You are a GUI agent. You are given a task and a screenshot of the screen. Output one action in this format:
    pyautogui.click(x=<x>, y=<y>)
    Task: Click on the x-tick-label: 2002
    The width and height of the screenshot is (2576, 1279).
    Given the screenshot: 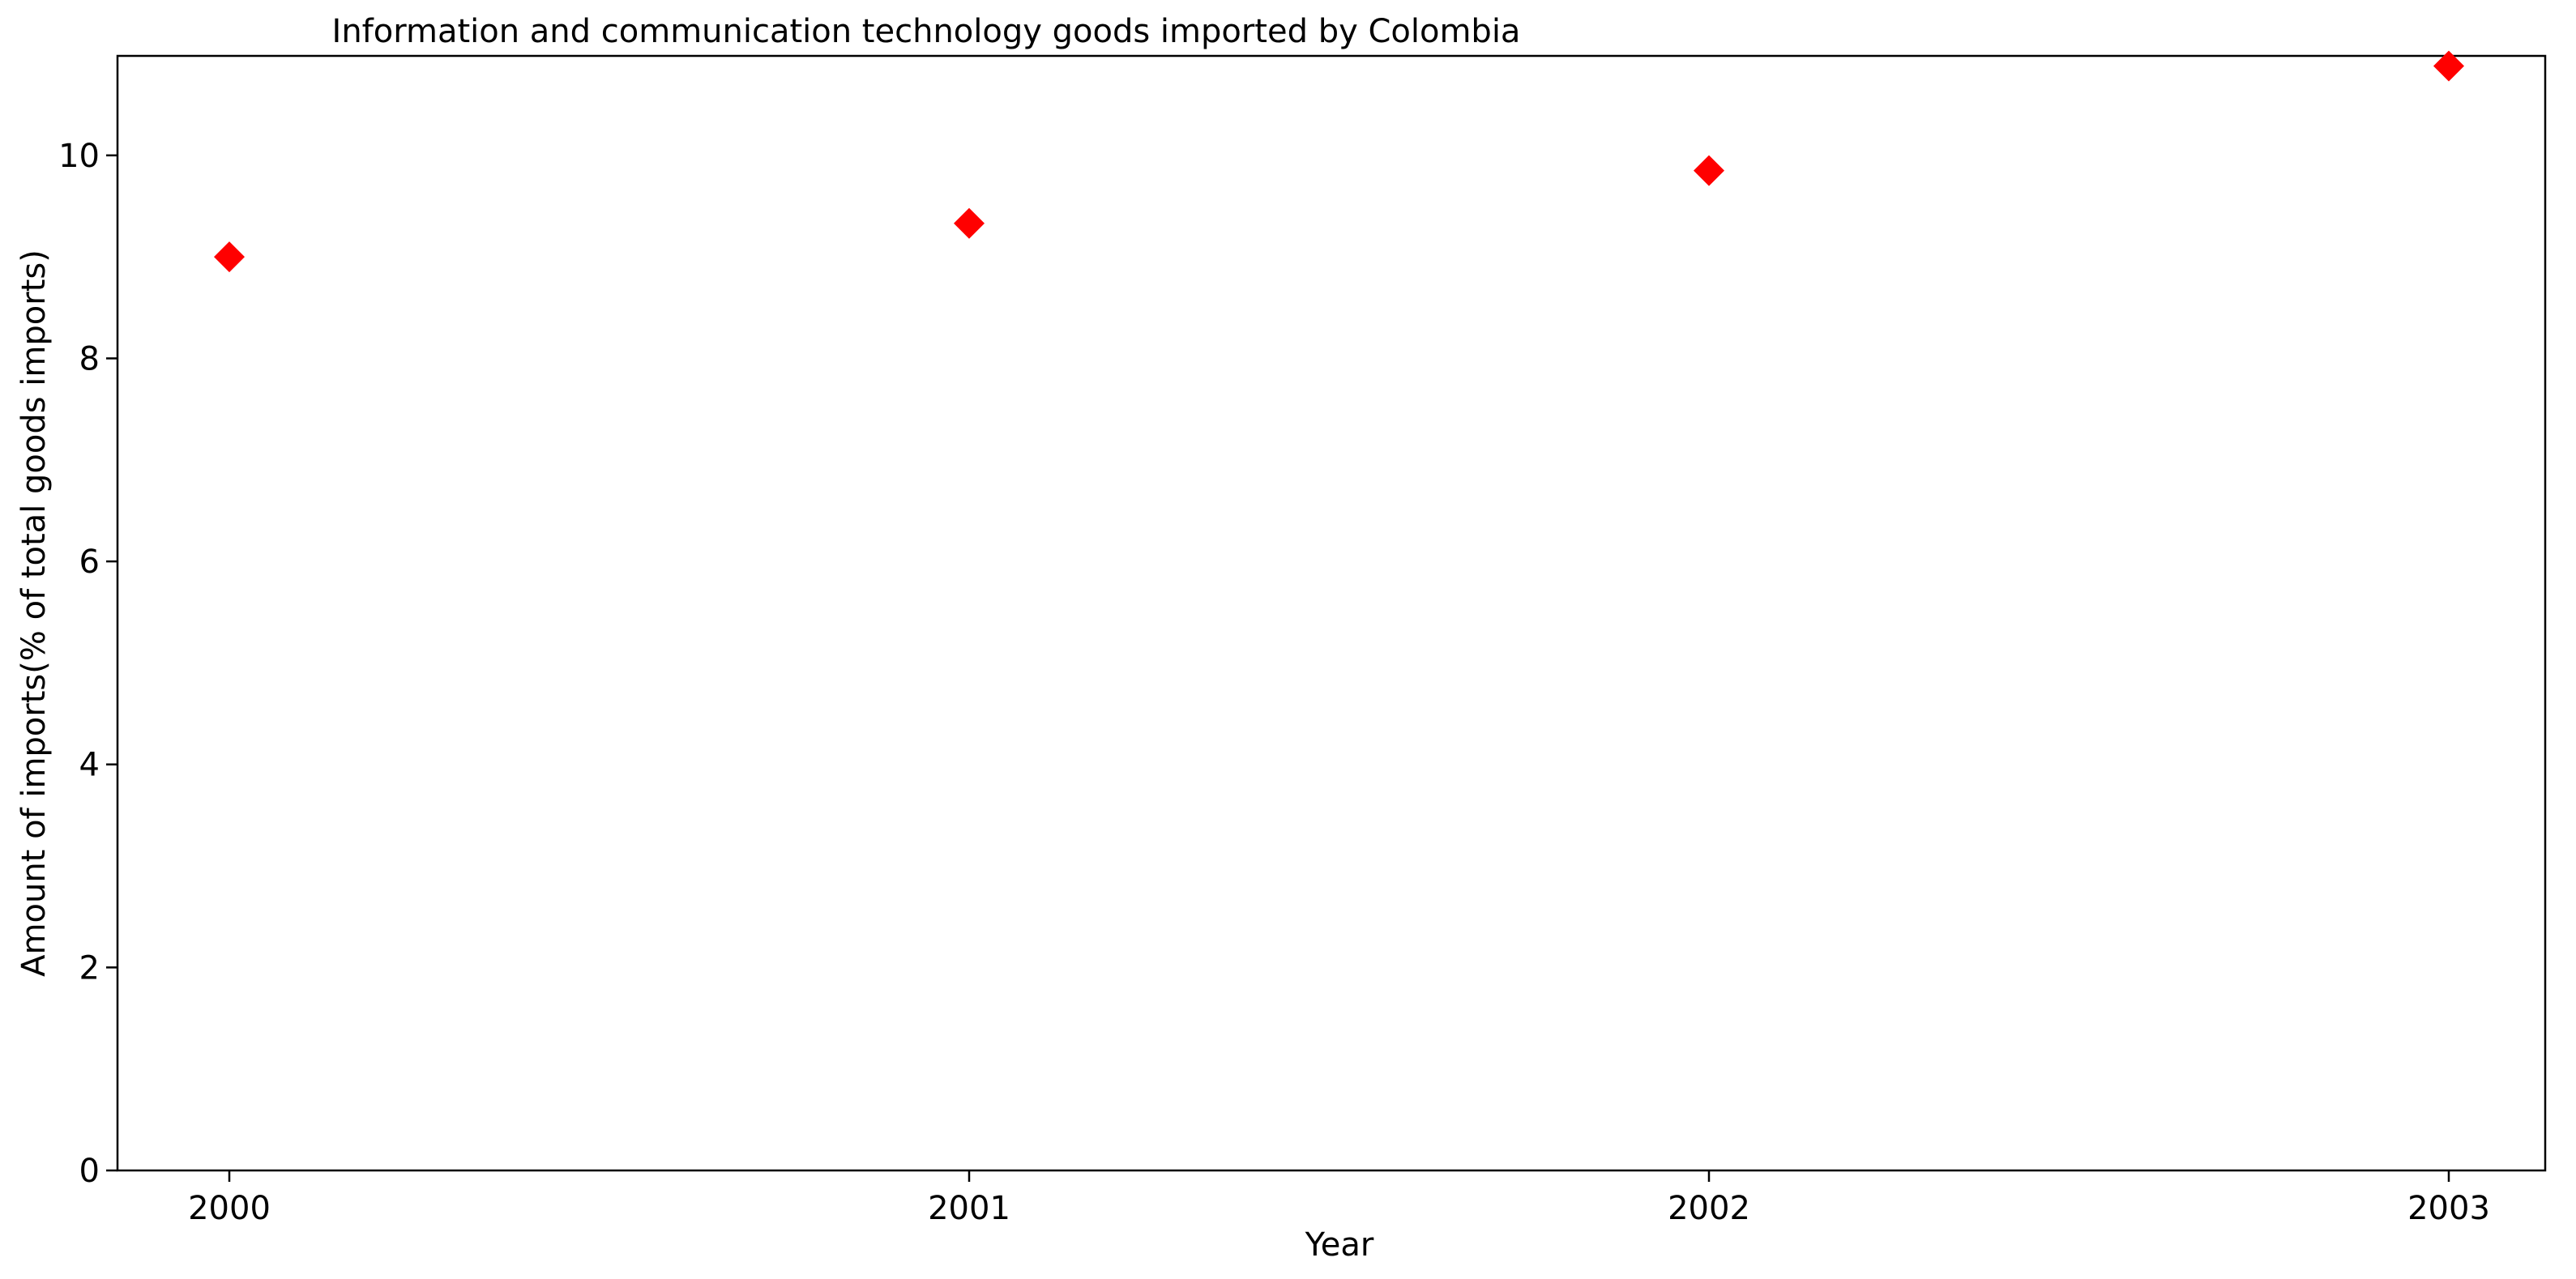 What is the action you would take?
    pyautogui.click(x=1709, y=1208)
    